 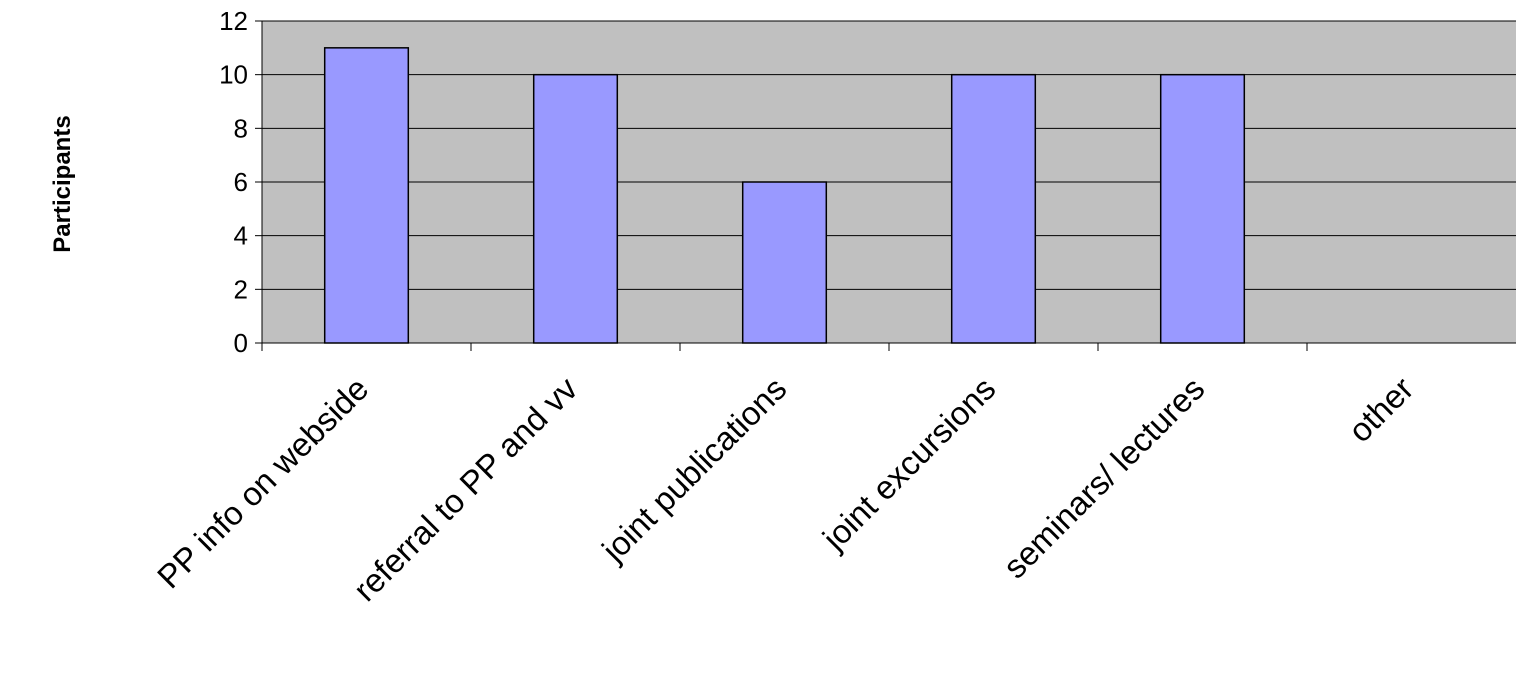 I want to click on category-label: seminars/ lectures, so click(x=1104, y=478).